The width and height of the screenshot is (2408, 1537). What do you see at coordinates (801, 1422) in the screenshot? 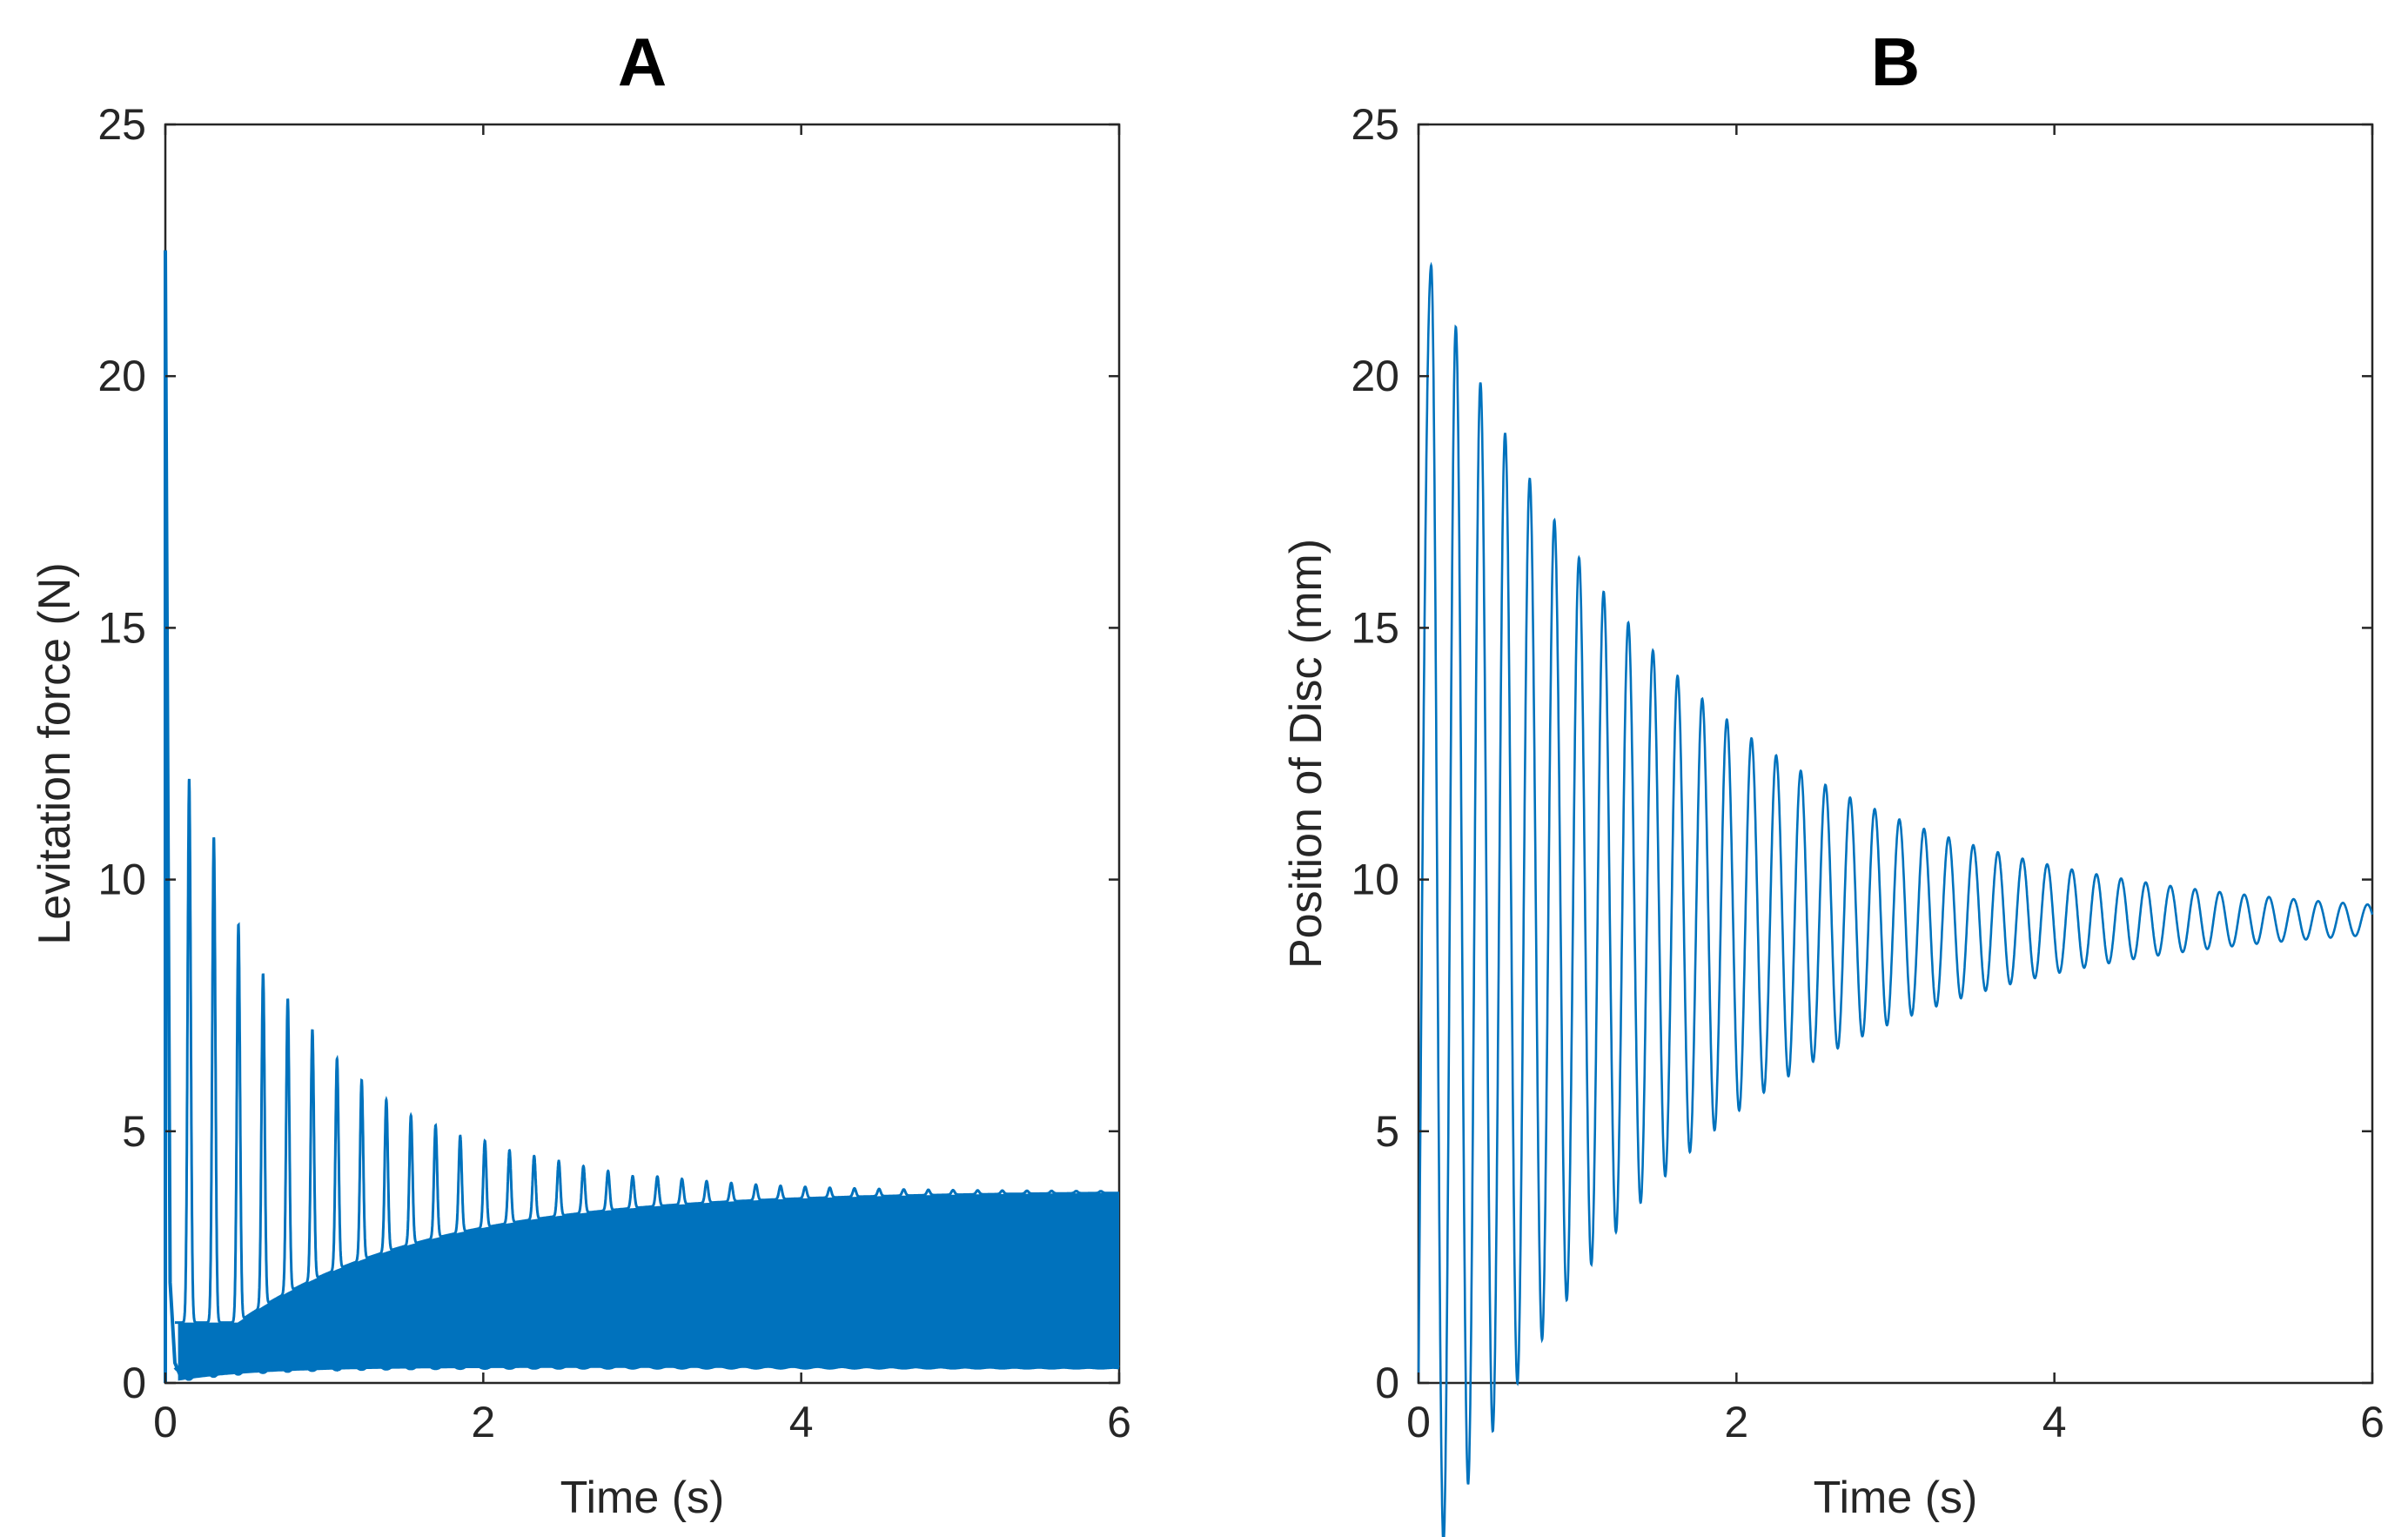
I see `panel-a-x-tick-label: 4` at bounding box center [801, 1422].